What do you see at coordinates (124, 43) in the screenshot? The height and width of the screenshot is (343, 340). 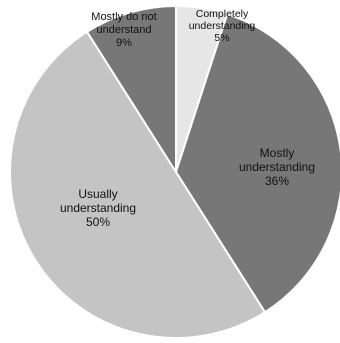 I see `slice-label-line: 9%` at bounding box center [124, 43].